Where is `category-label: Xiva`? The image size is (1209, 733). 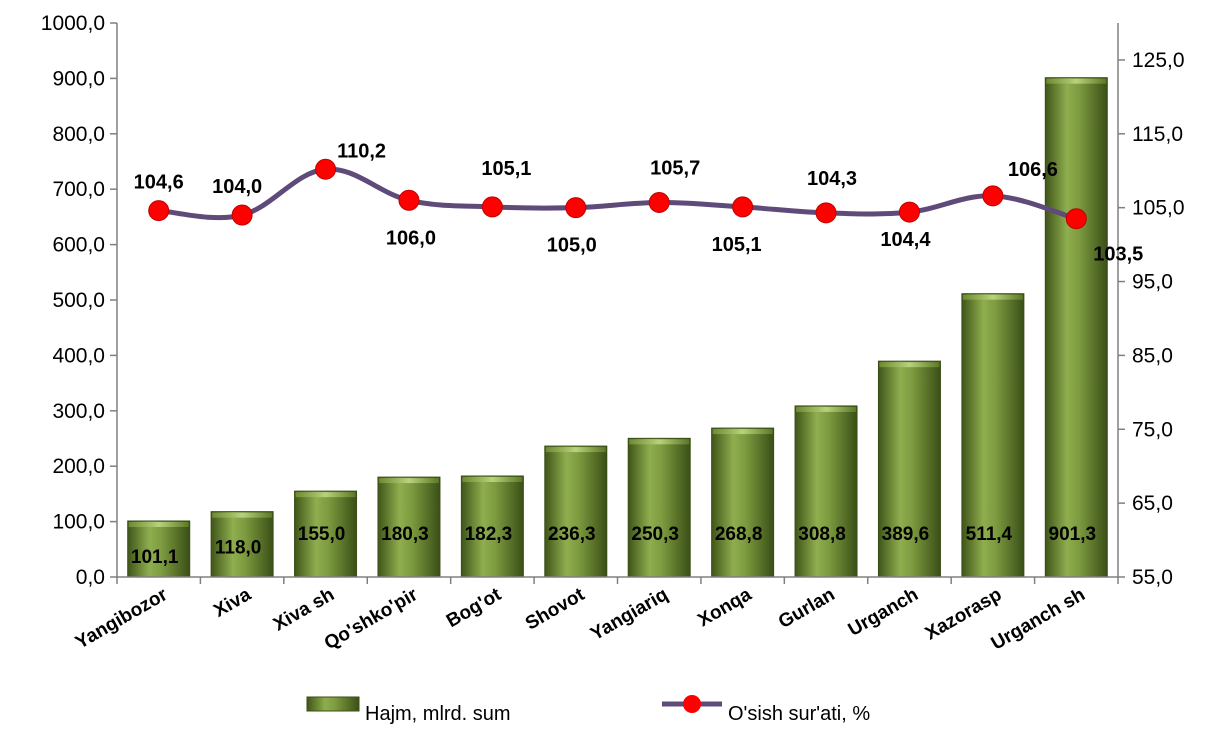 category-label: Xiva is located at coordinates (232, 603).